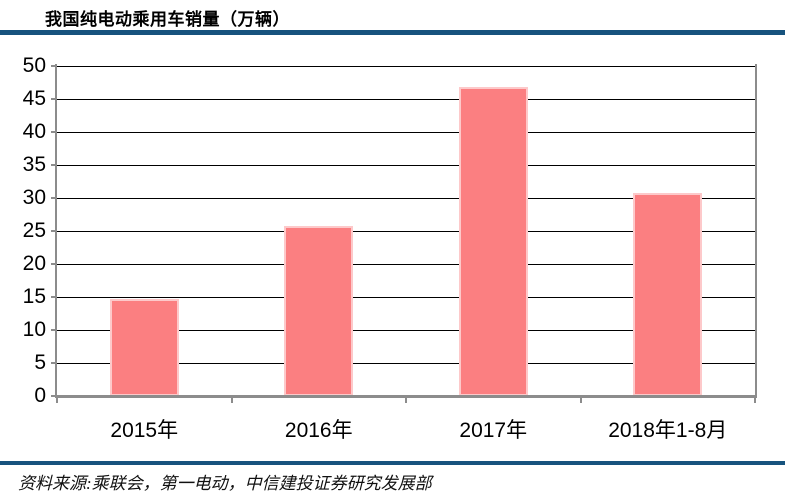  What do you see at coordinates (34, 296) in the screenshot?
I see `y-axis-label: 15` at bounding box center [34, 296].